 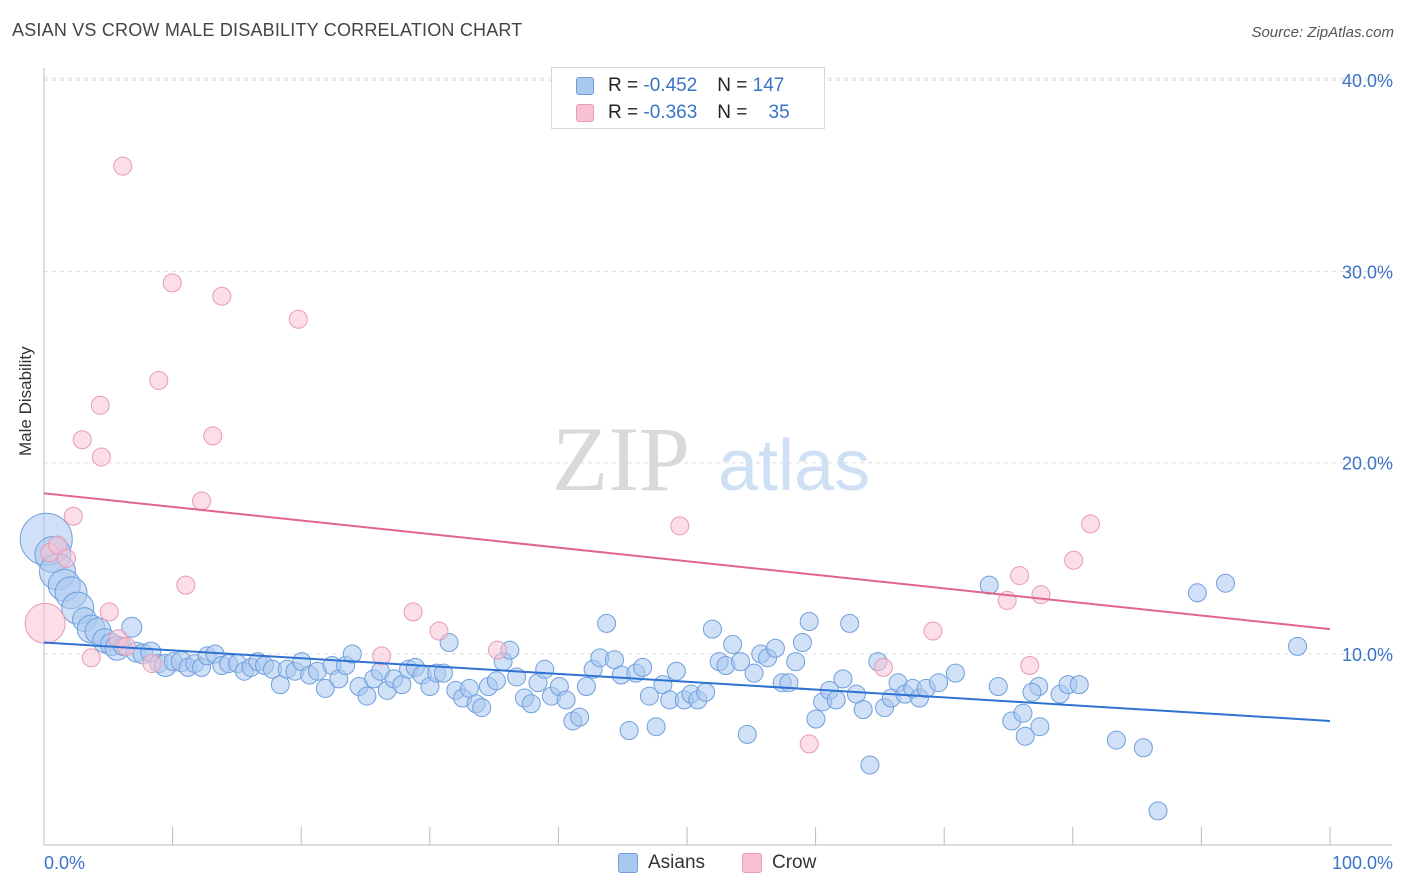 I want to click on legend-n-value: 35, so click(x=779, y=112).